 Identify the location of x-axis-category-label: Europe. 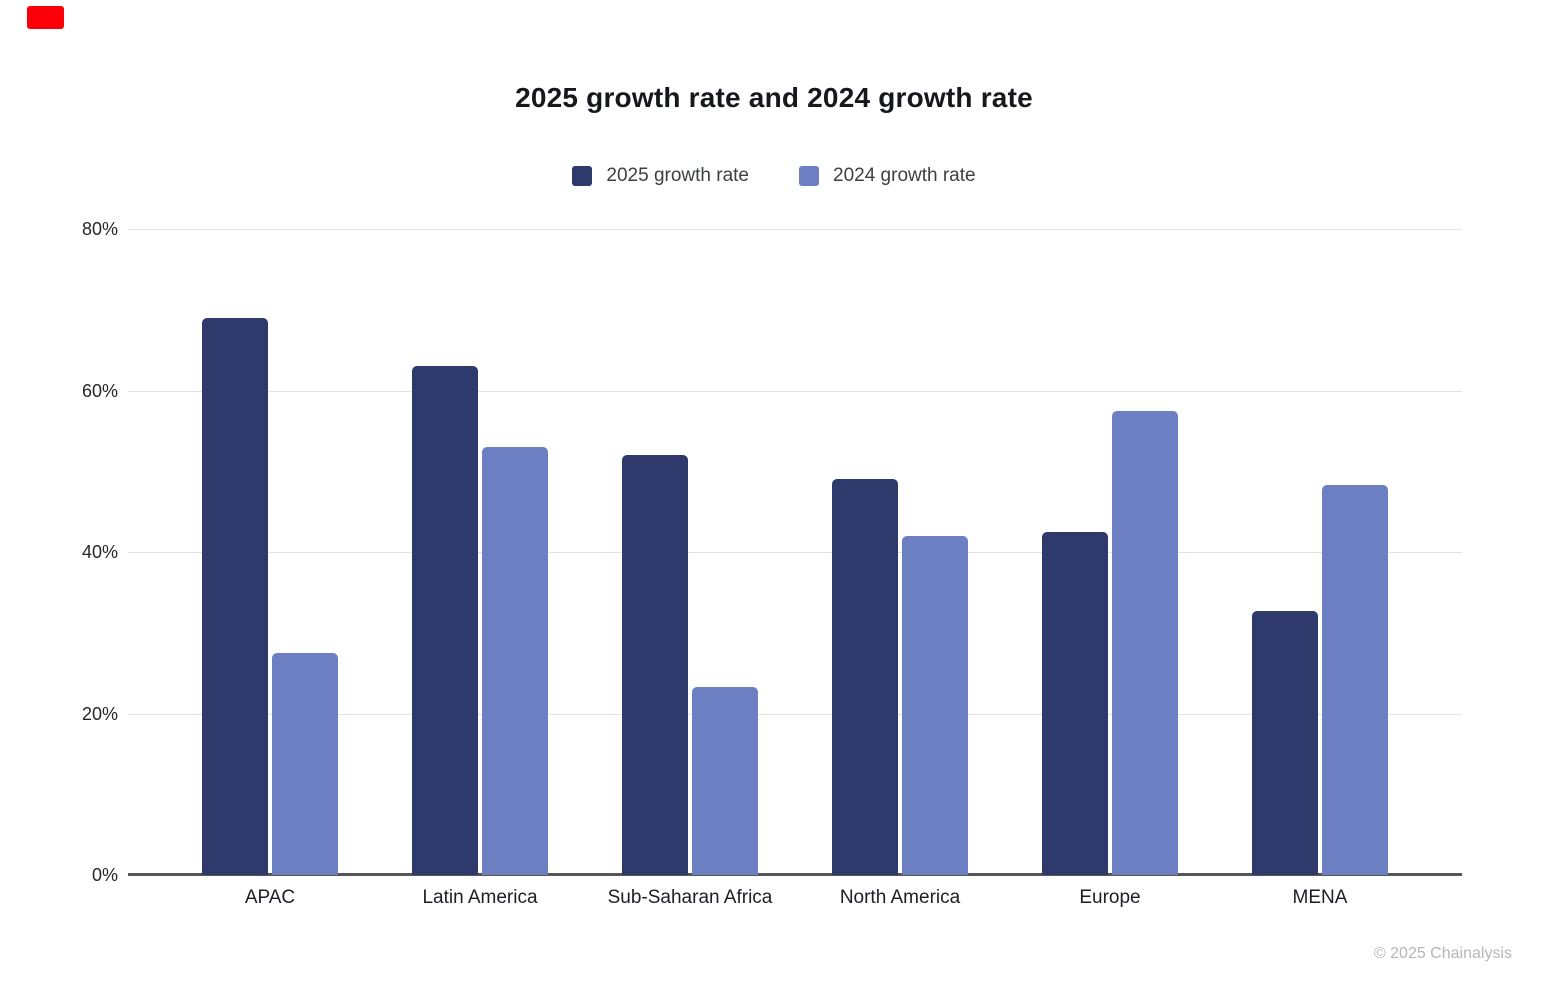
(1110, 897).